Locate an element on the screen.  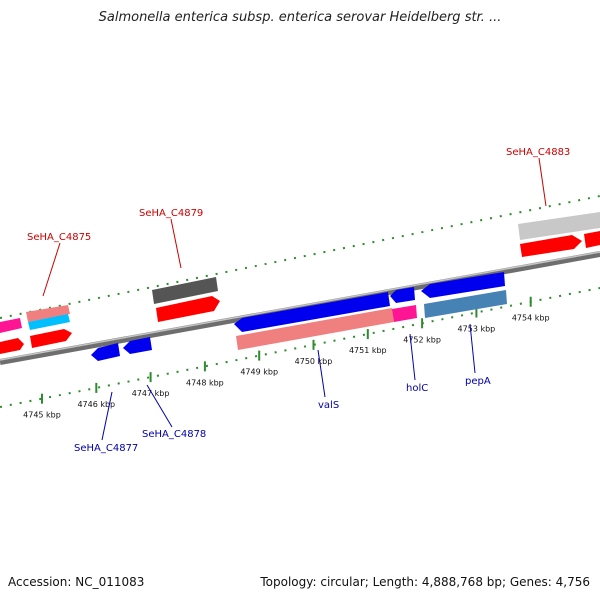
kbp-tick-label: 4746 kbp is located at coordinates (96, 404).